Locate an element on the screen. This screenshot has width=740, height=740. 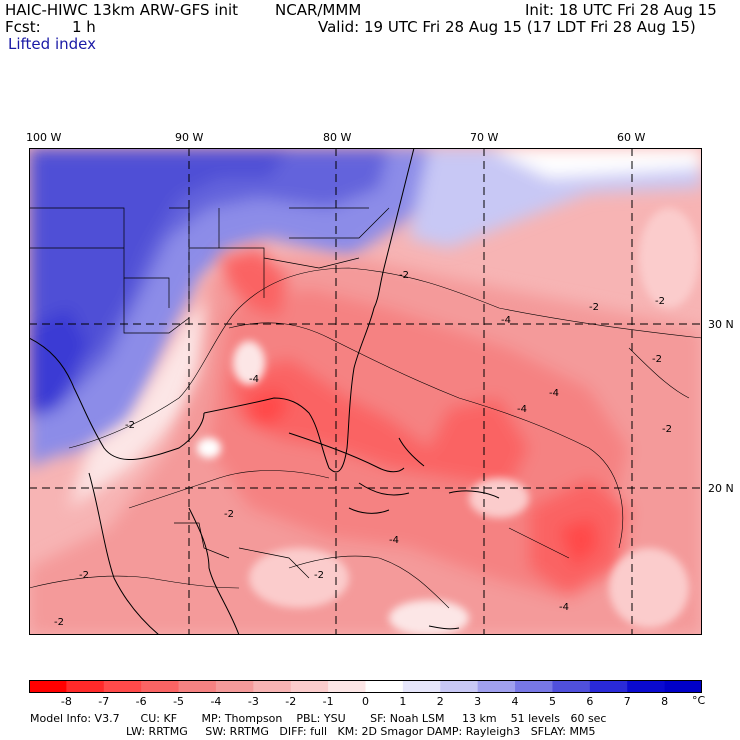
colorbar-tick-label: -1 is located at coordinates (328, 701).